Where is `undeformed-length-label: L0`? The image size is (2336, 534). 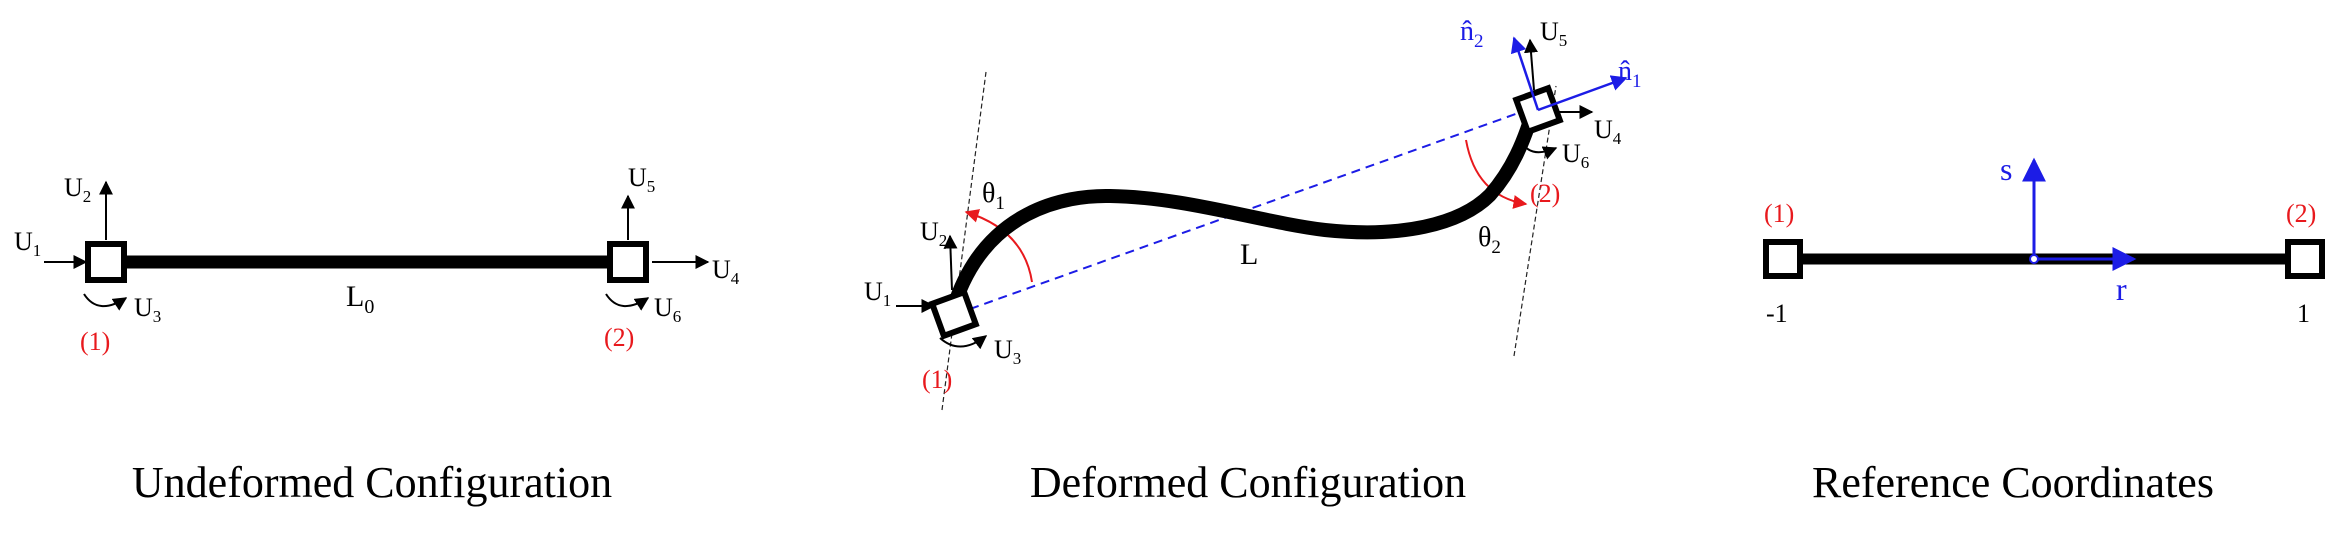 undeformed-length-label: L0 is located at coordinates (360, 299).